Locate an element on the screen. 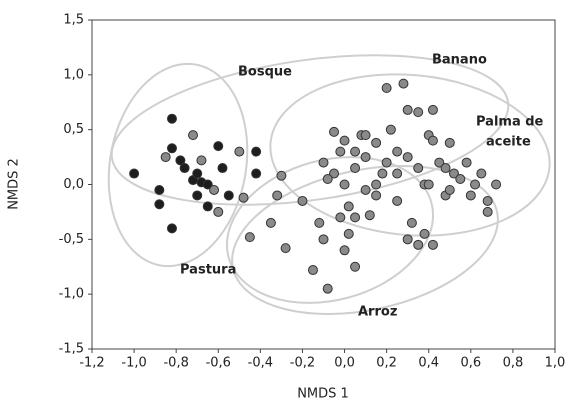  y-tick-label: 0,0 is located at coordinates (73, 184).